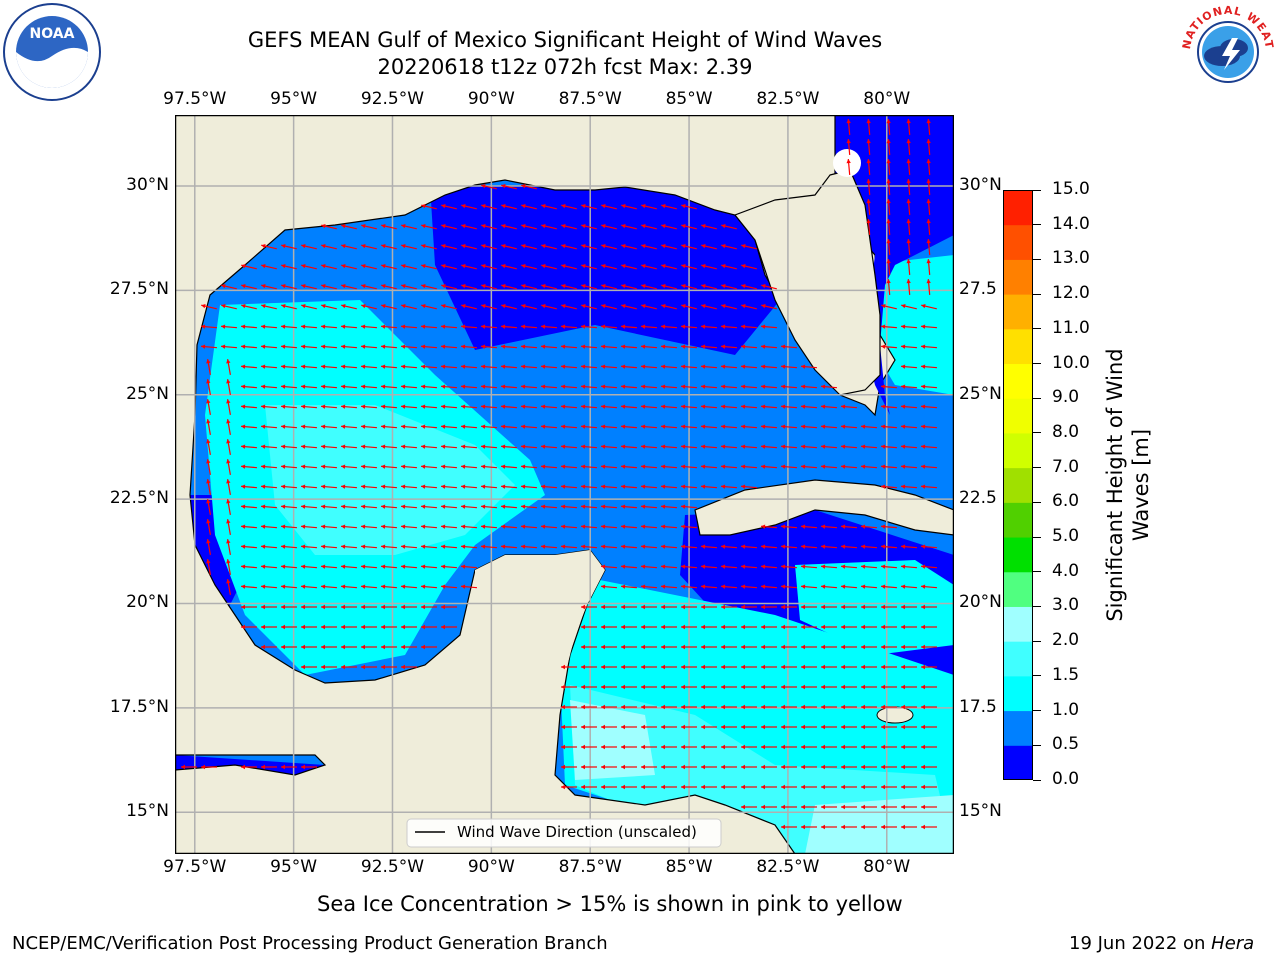 This screenshot has width=1280, height=960. Describe the element at coordinates (1066, 501) in the screenshot. I see `colorbar-tick-label: 6.0` at that location.